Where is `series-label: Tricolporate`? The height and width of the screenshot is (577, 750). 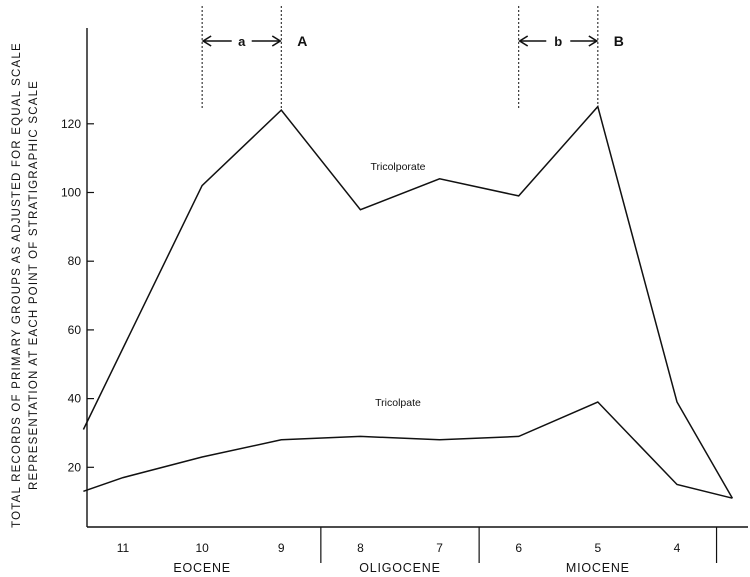 series-label: Tricolporate is located at coordinates (397, 167).